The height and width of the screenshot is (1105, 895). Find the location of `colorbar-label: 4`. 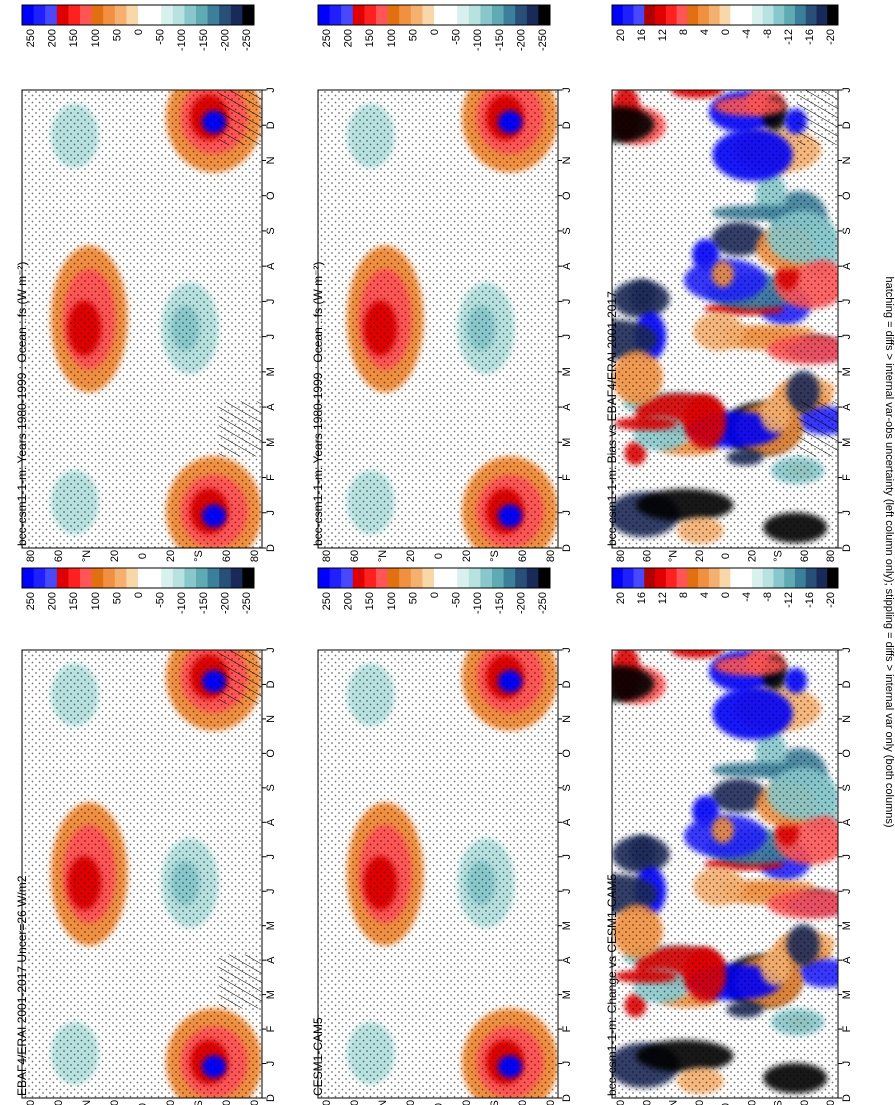

colorbar-label: 4 is located at coordinates (705, 595).